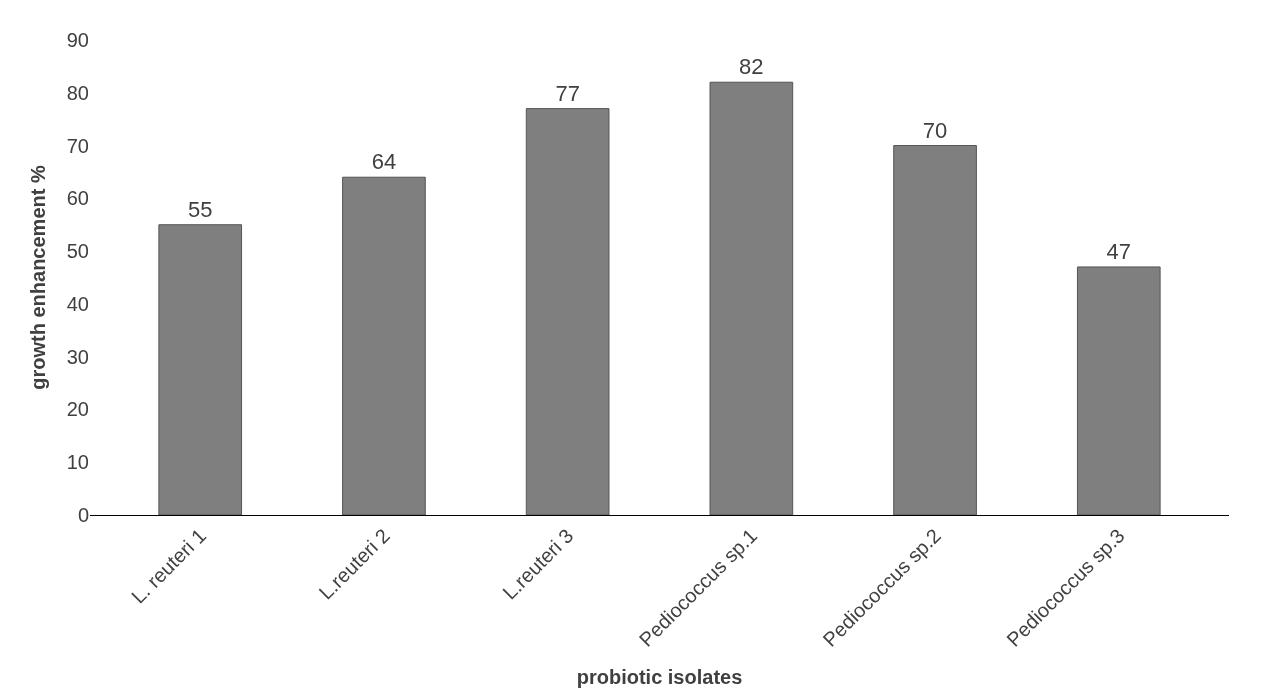  Describe the element at coordinates (77, 251) in the screenshot. I see `y-tick-label: 50` at that location.